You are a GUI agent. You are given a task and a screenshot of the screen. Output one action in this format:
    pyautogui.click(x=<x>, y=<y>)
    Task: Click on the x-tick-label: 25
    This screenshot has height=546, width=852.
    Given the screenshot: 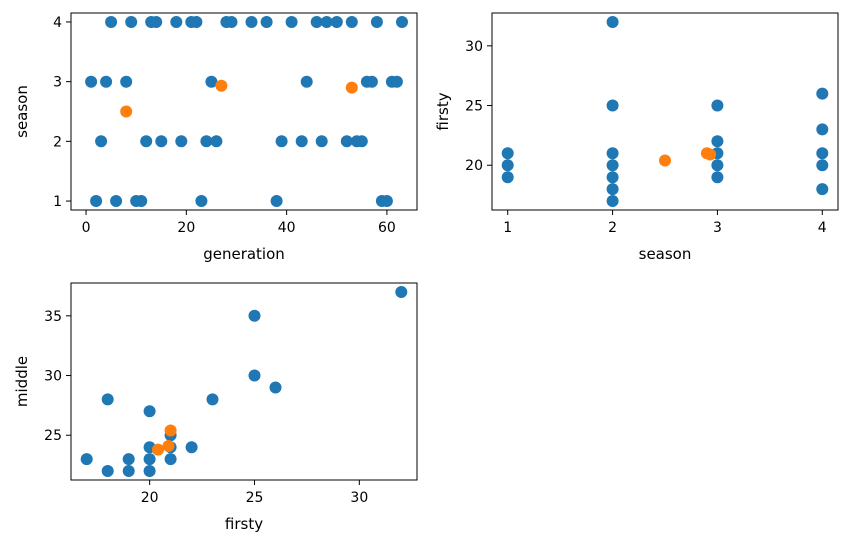 What is the action you would take?
    pyautogui.click(x=255, y=498)
    